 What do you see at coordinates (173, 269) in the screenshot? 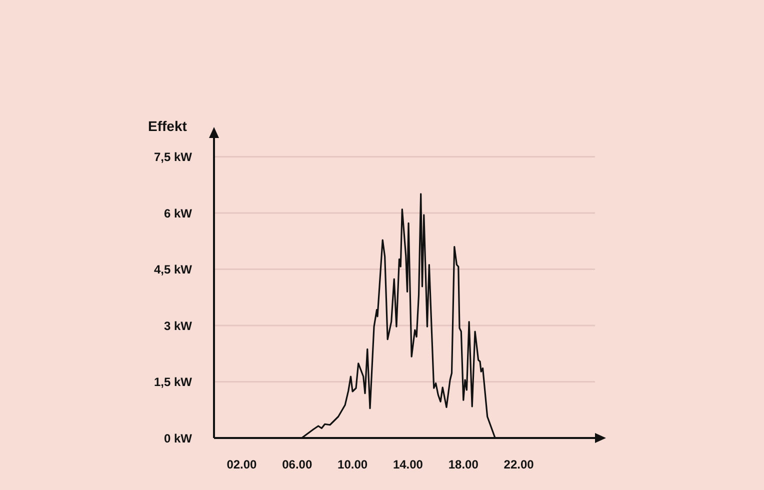
I see `y-tick-label: 4,5 kW` at bounding box center [173, 269].